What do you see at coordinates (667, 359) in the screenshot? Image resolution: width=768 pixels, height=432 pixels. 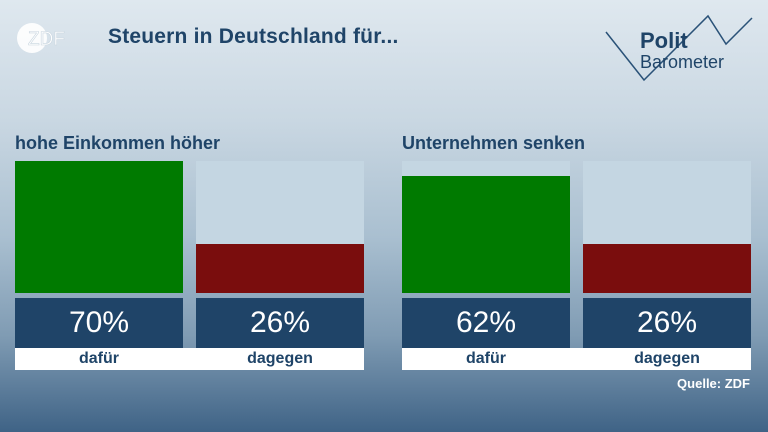 I see `chart-2-label-dagegen: dagegen` at bounding box center [667, 359].